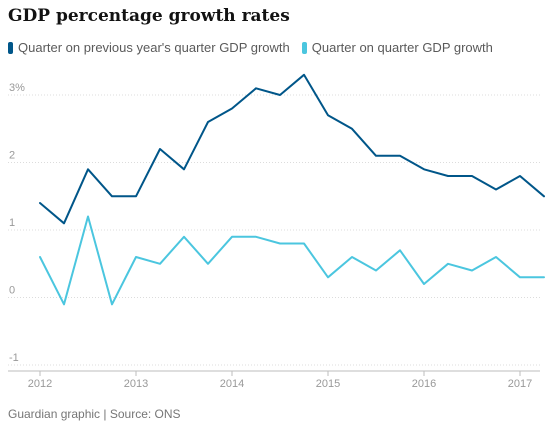 The image size is (550, 428). I want to click on y-tick-label: 0, so click(12, 291).